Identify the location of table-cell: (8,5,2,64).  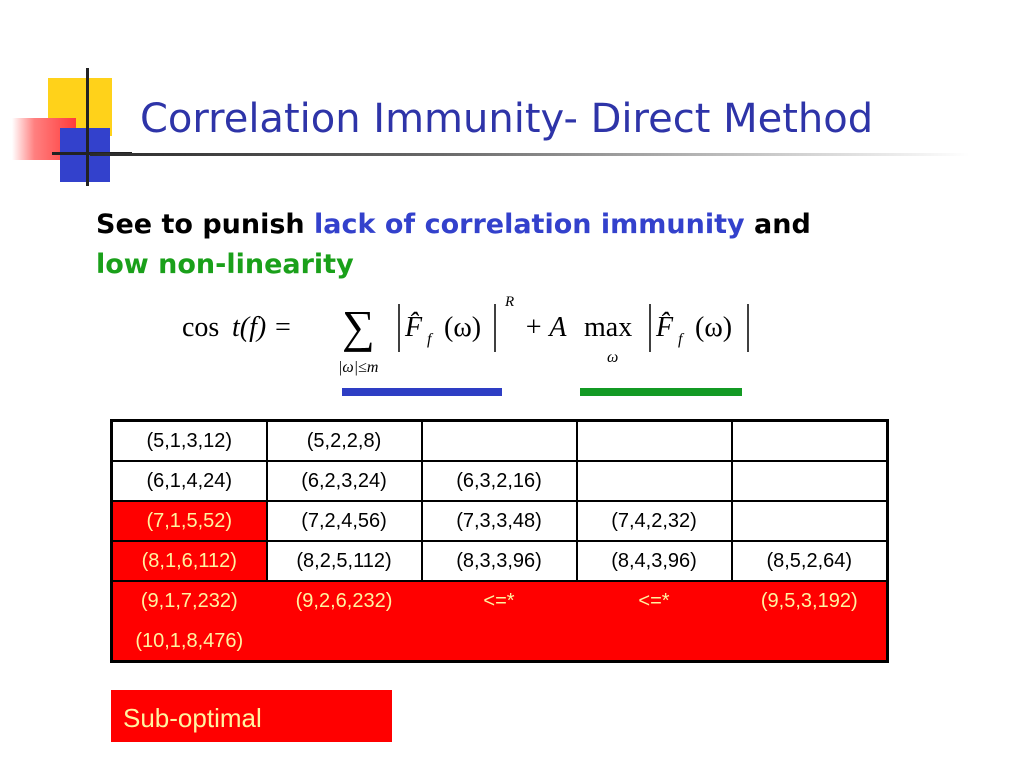
(809, 561).